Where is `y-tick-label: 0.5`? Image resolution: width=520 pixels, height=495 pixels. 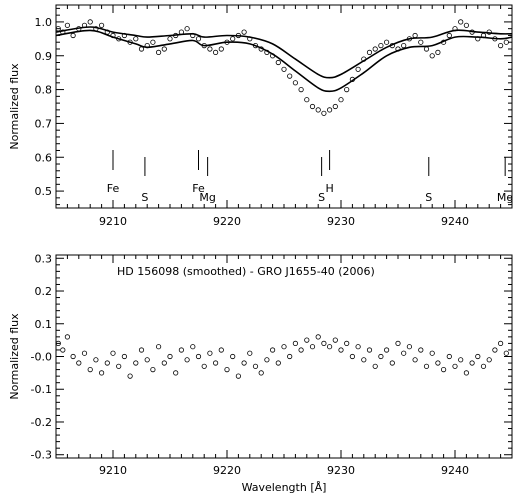
y-tick-label: 0.5 is located at coordinates (44, 191).